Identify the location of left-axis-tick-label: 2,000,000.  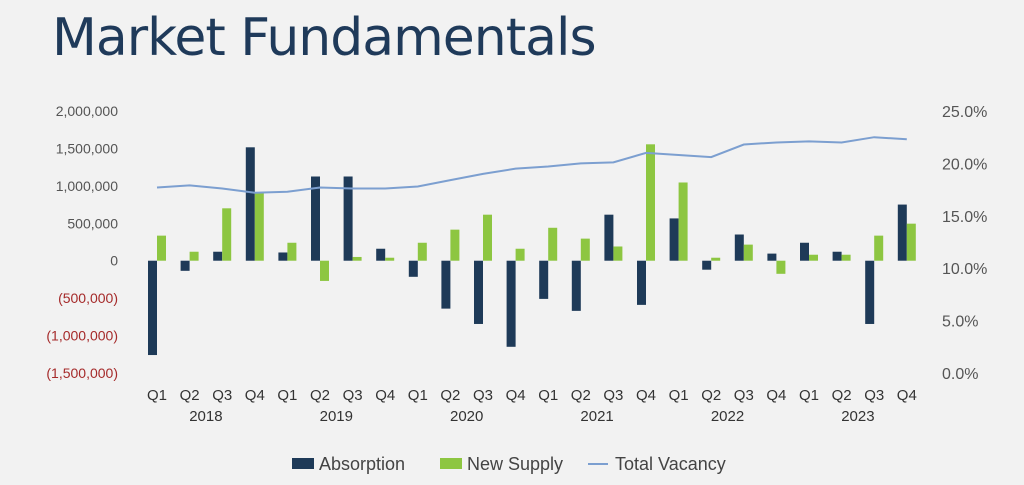
(87, 111).